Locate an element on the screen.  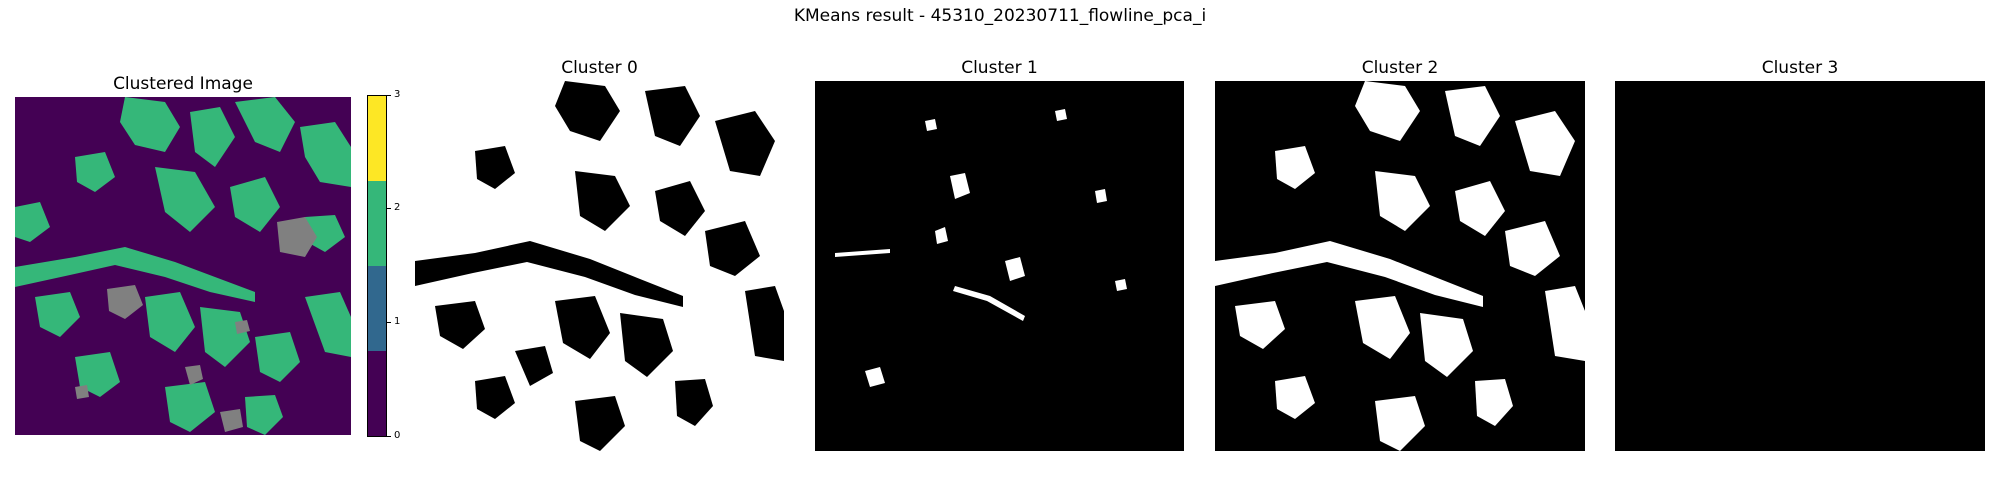
clustered-image is located at coordinates (183, 266).